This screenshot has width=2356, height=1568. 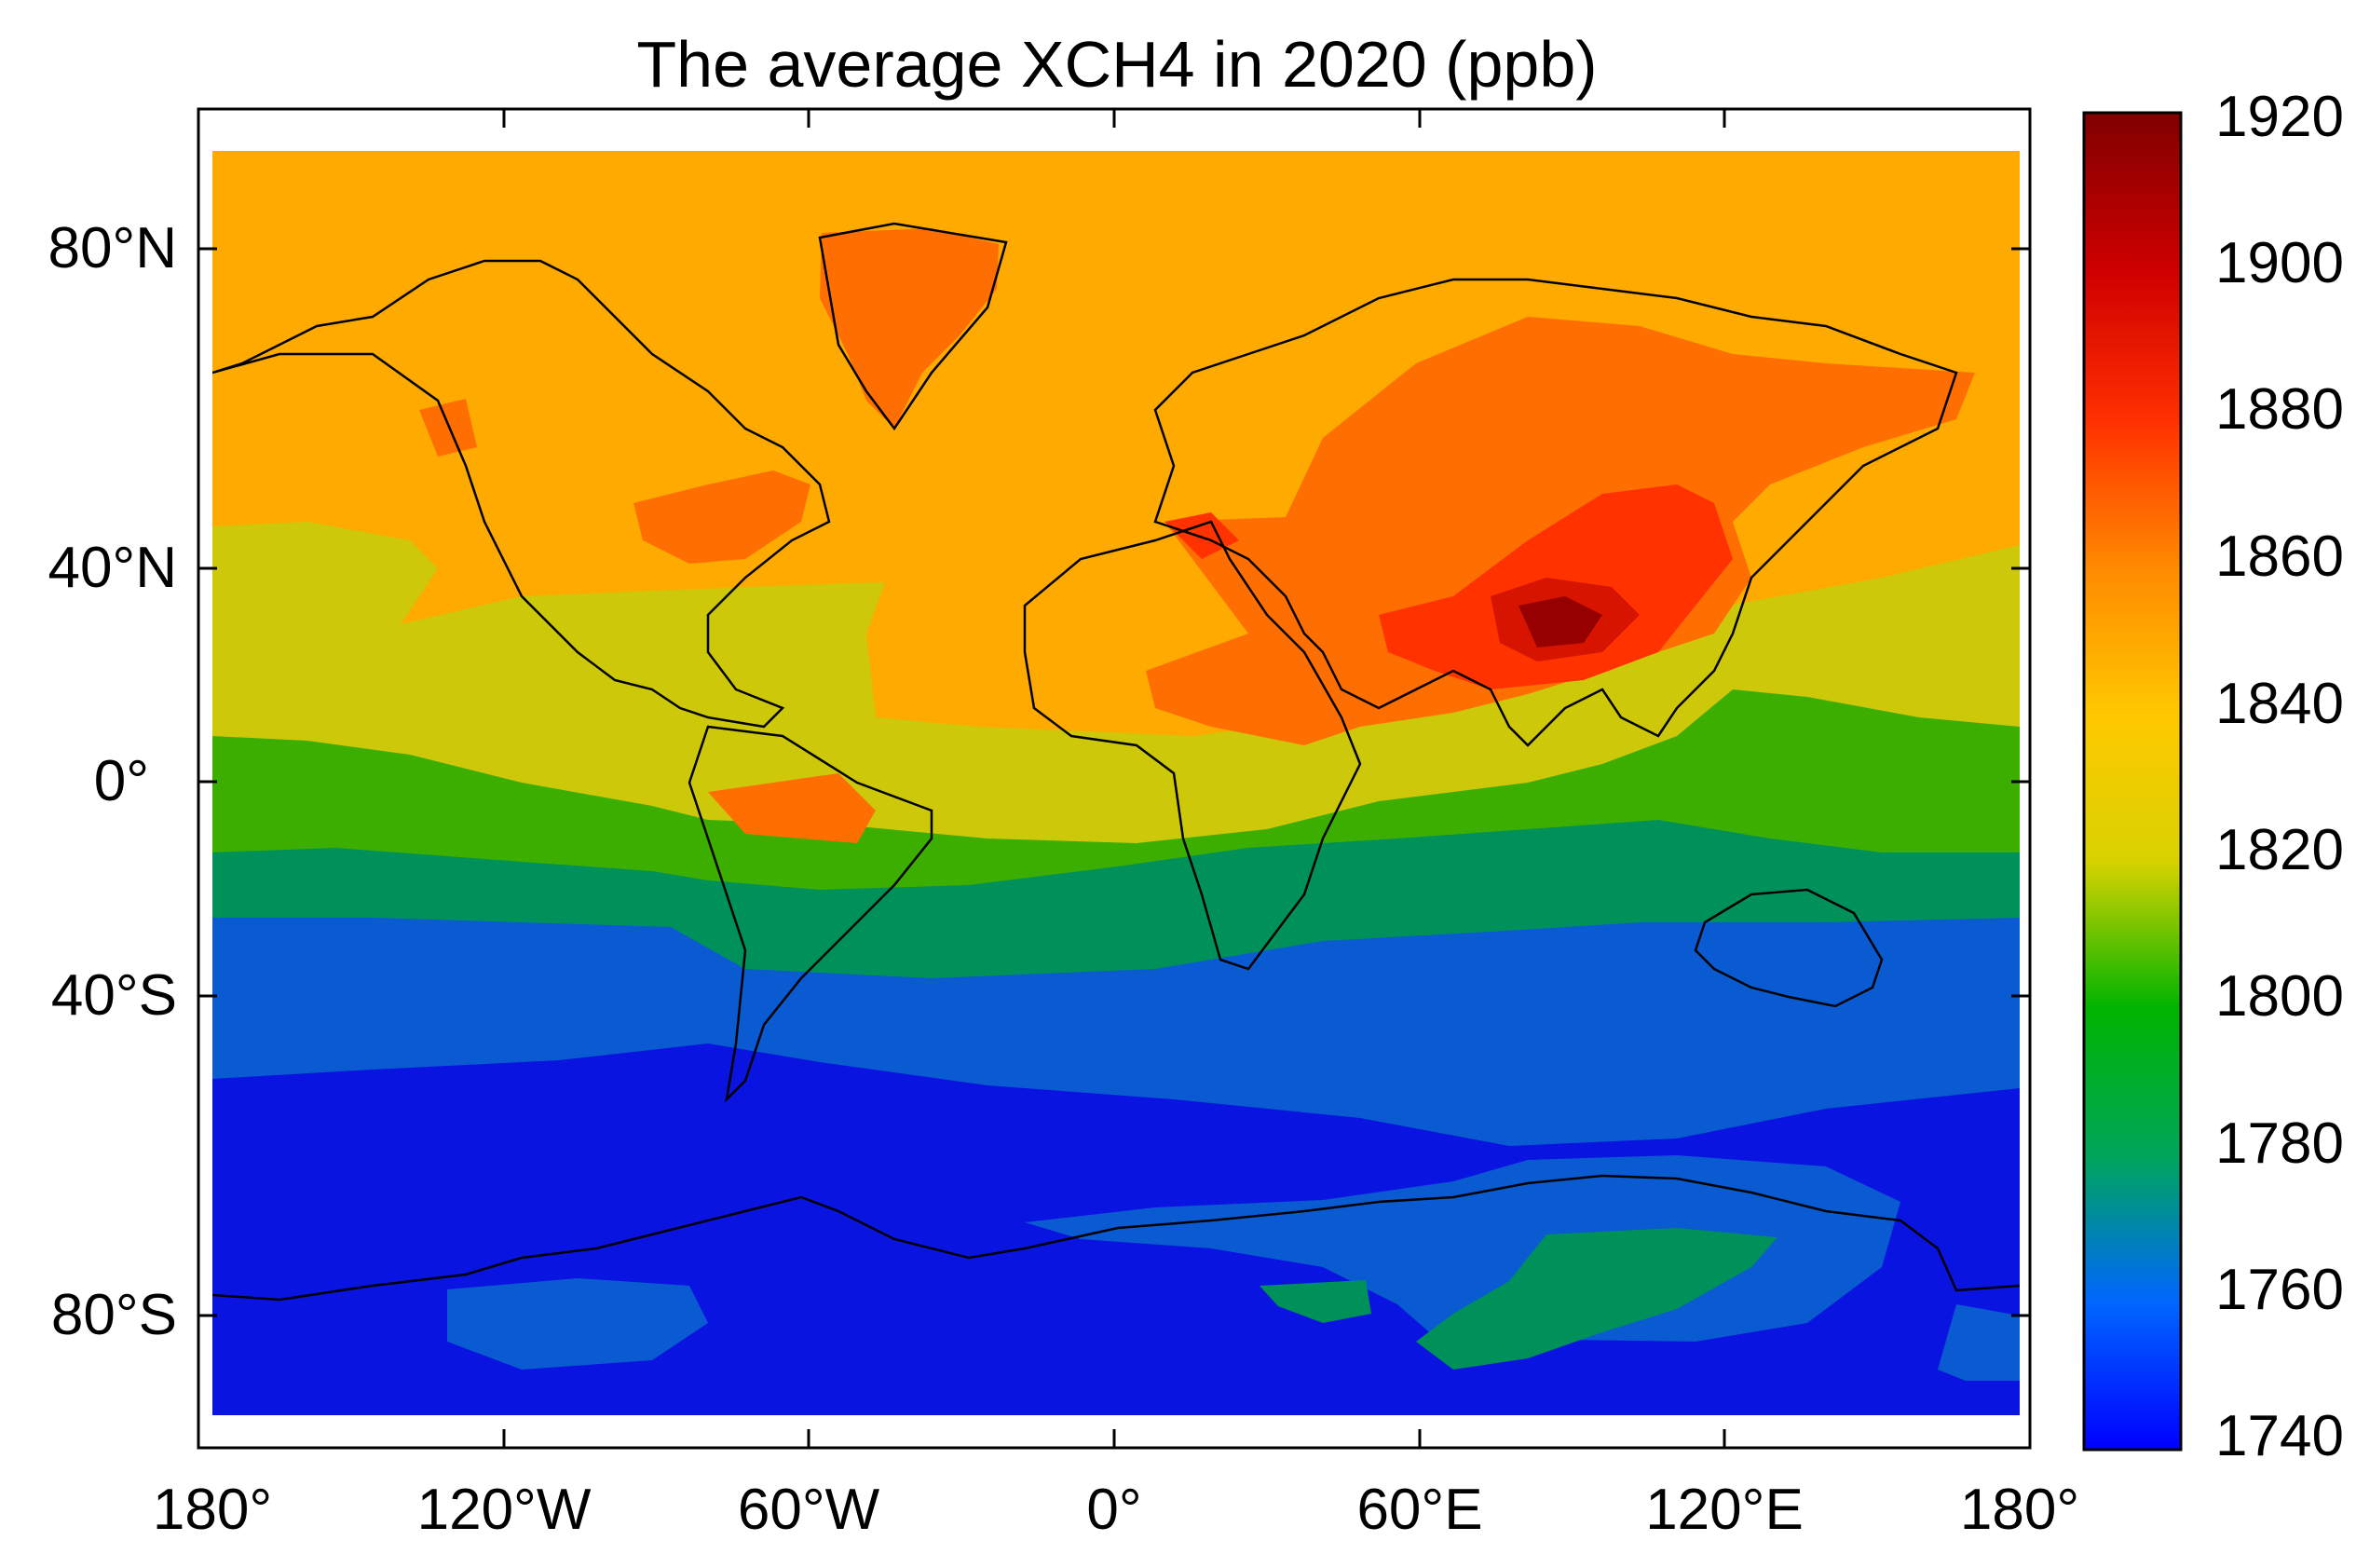 I want to click on colorbar-label-1860: 1860, so click(x=2279, y=557).